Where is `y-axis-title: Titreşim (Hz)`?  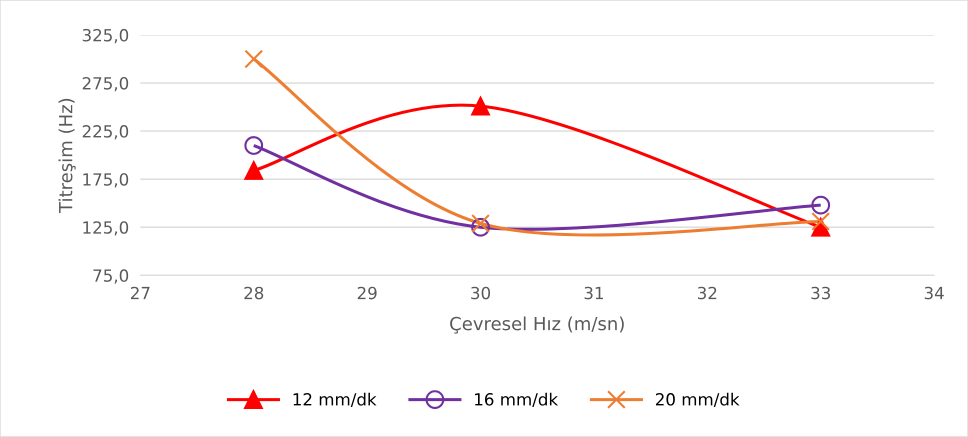 y-axis-title: Titreşim (Hz) is located at coordinates (67, 155).